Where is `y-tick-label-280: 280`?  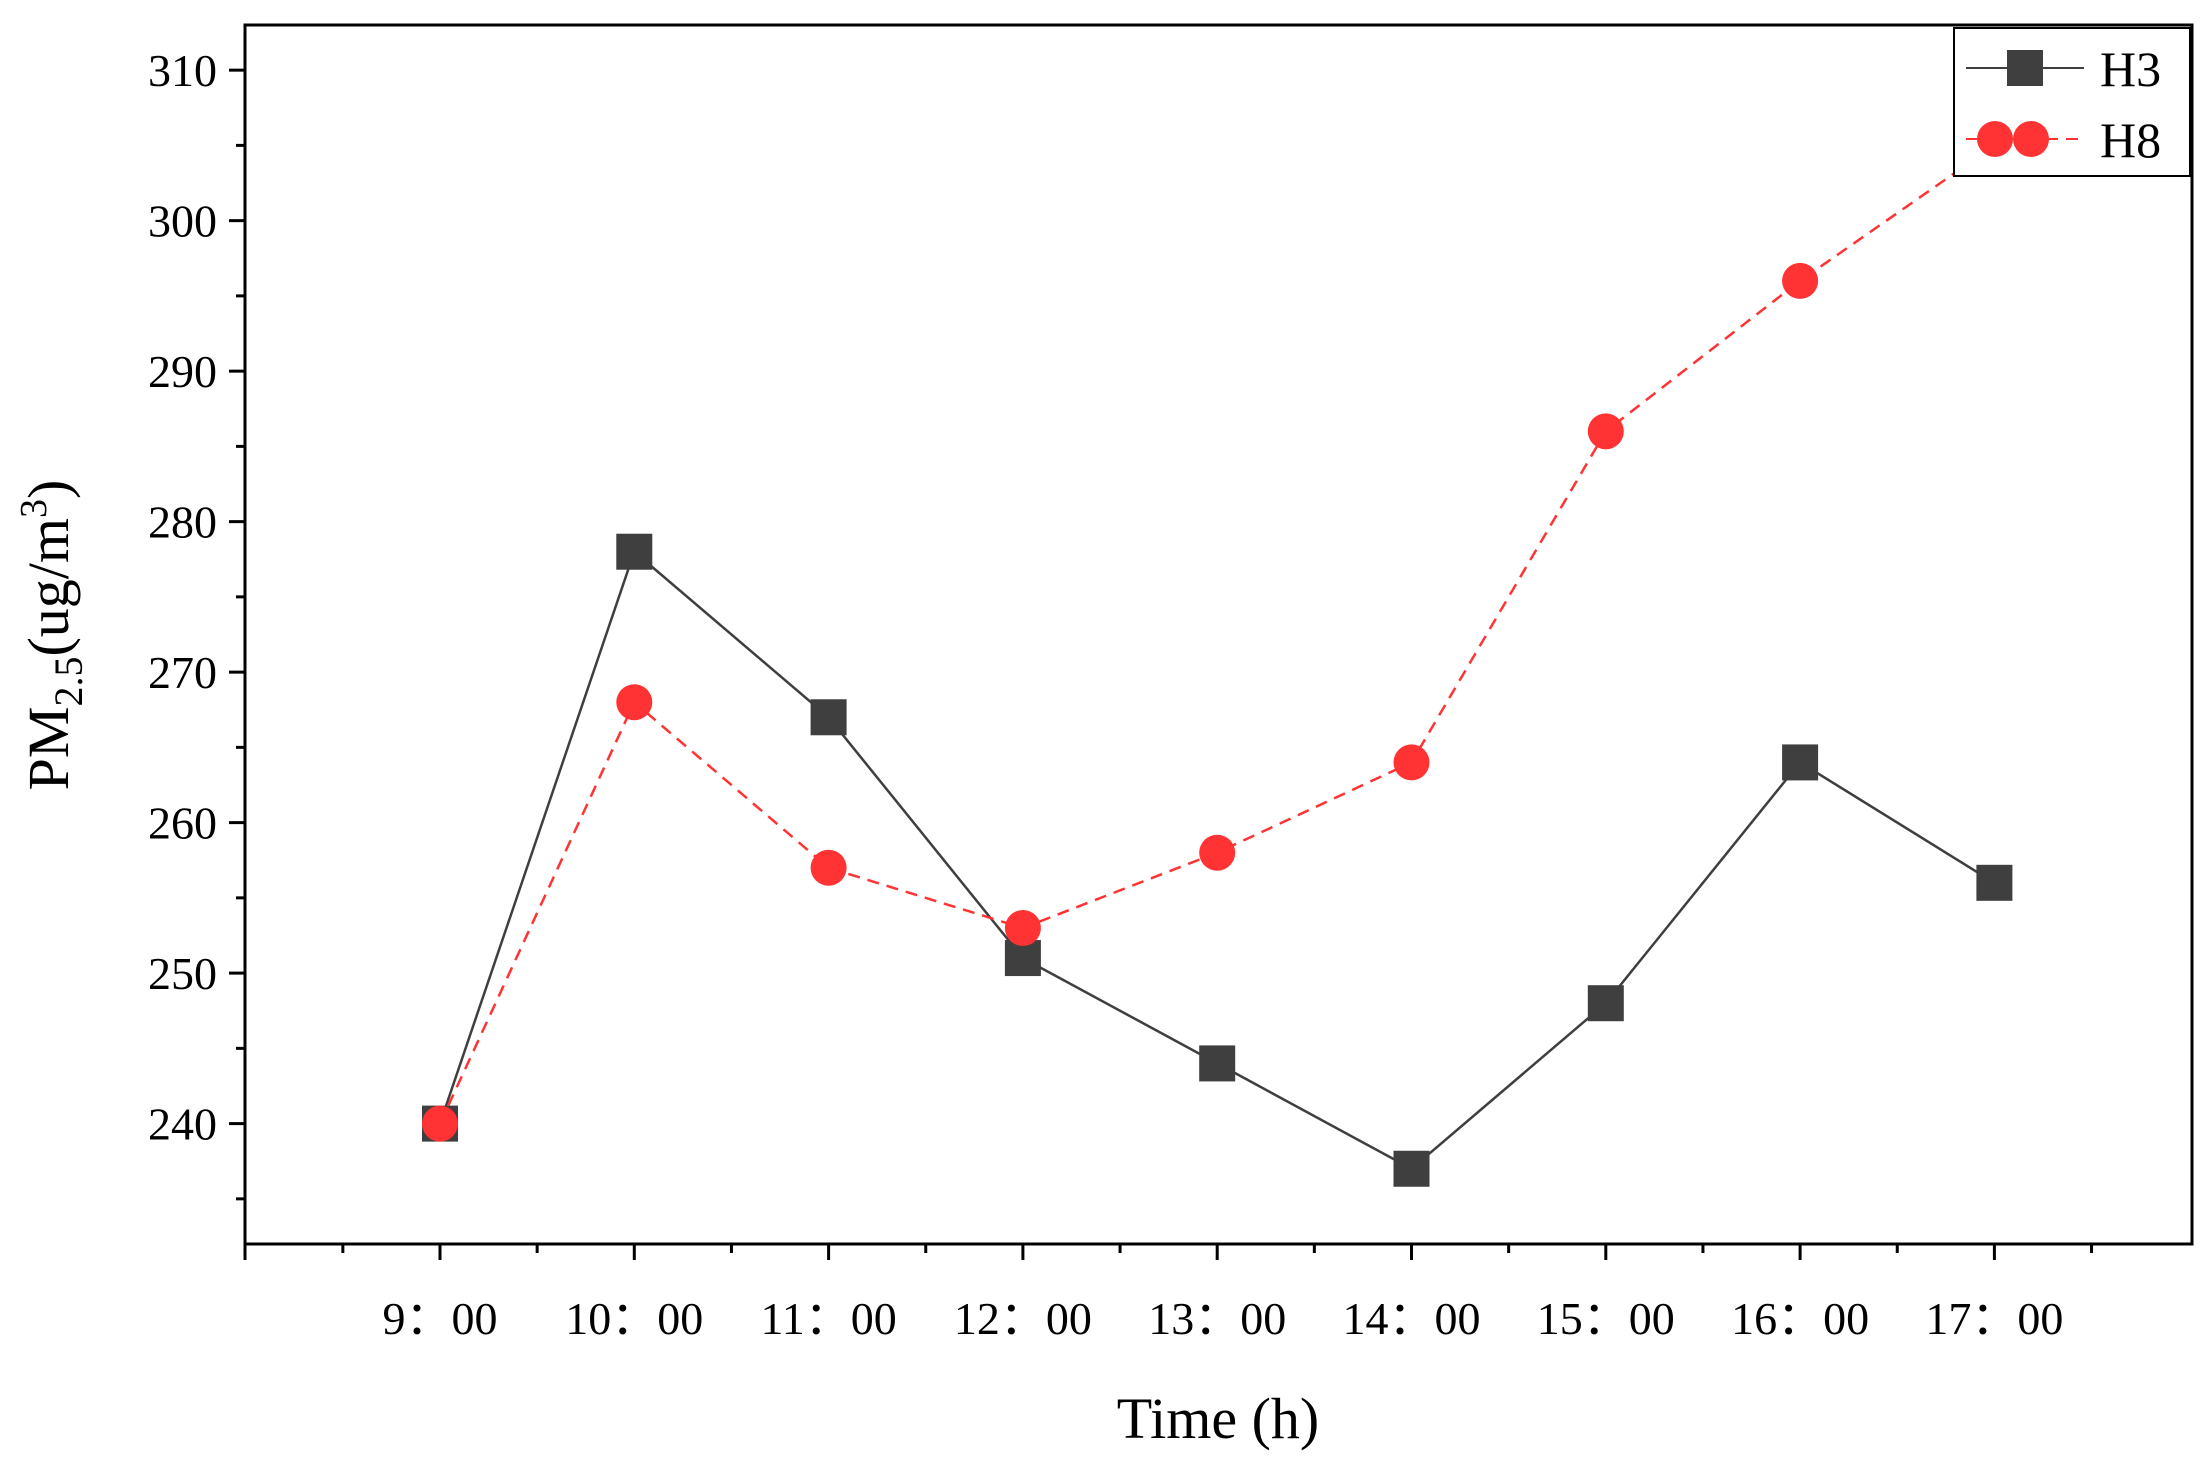 y-tick-label-280: 280 is located at coordinates (182, 522).